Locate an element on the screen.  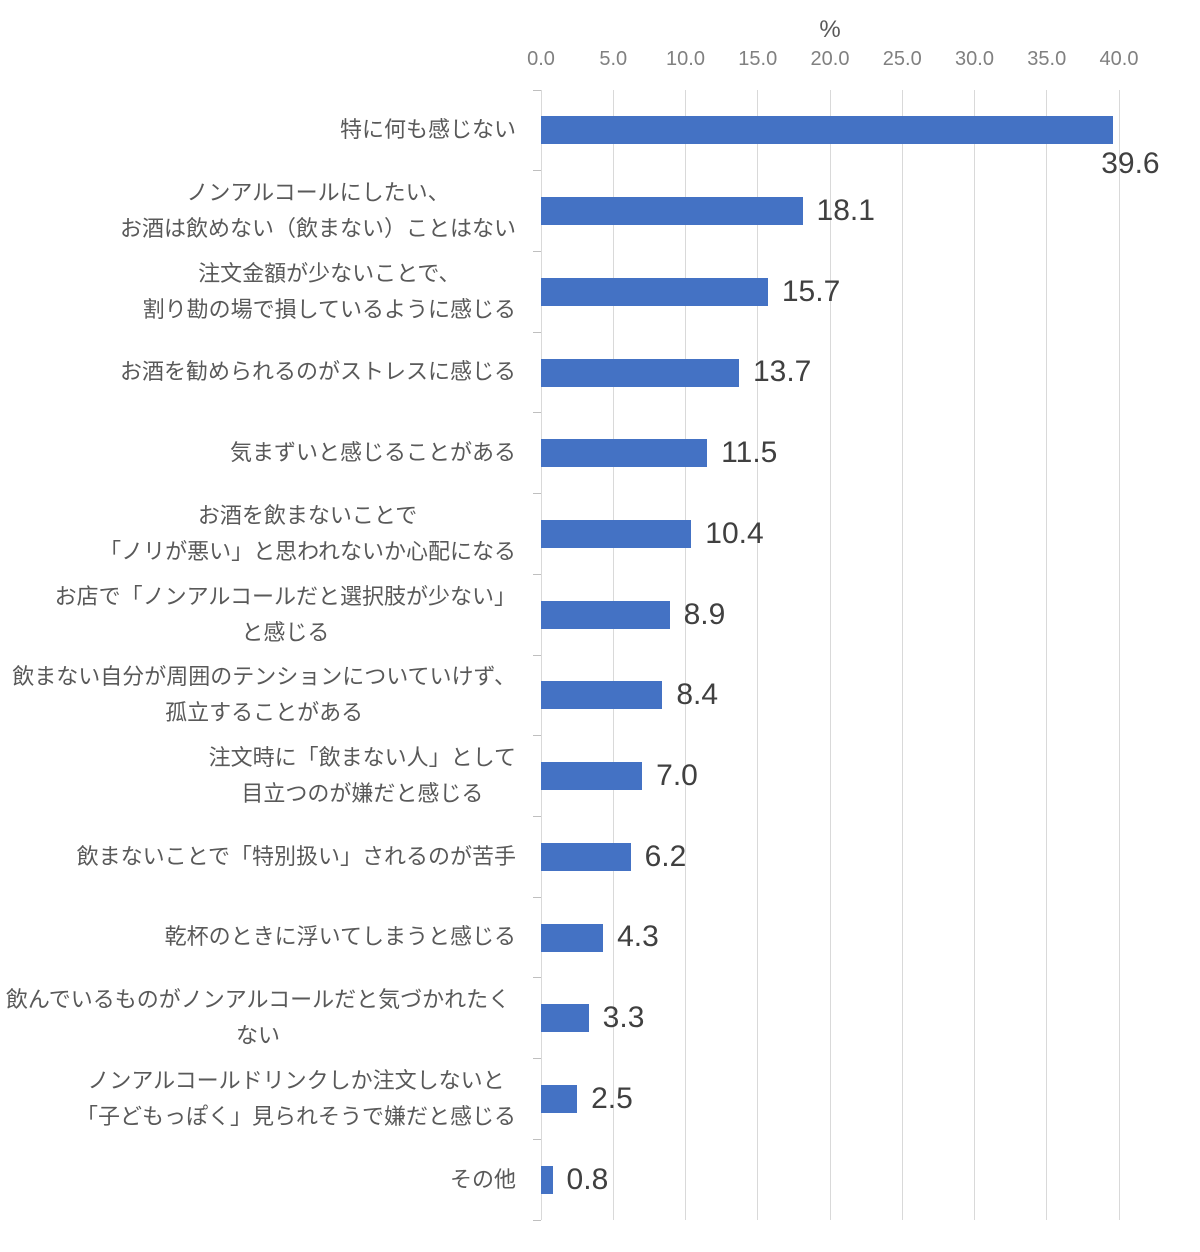
category-label-text: お酒を勧められるのがストレスに感じる is located at coordinates (317, 372).